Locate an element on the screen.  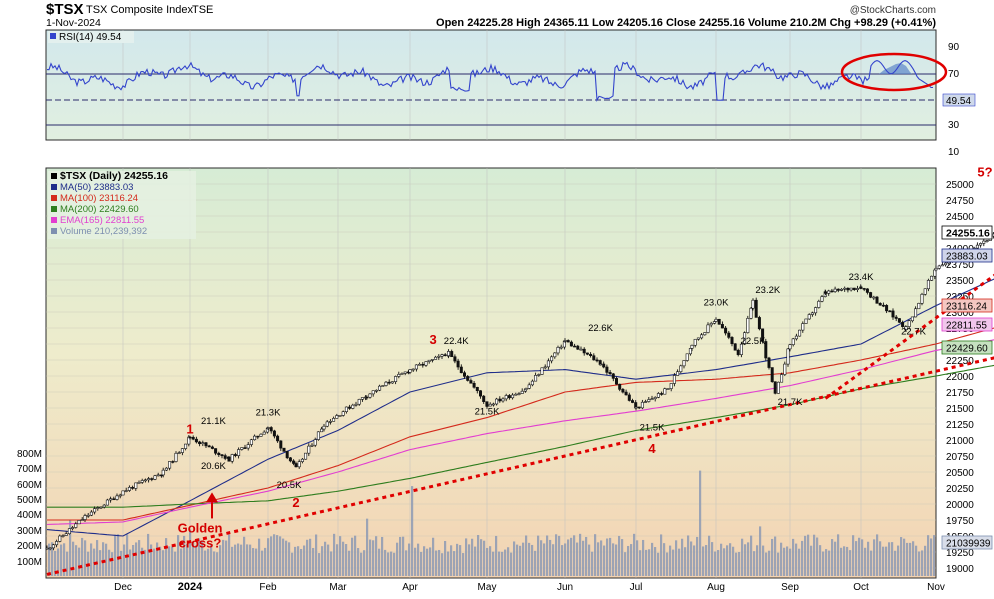
wave-label: 2 is located at coordinates (295, 502).